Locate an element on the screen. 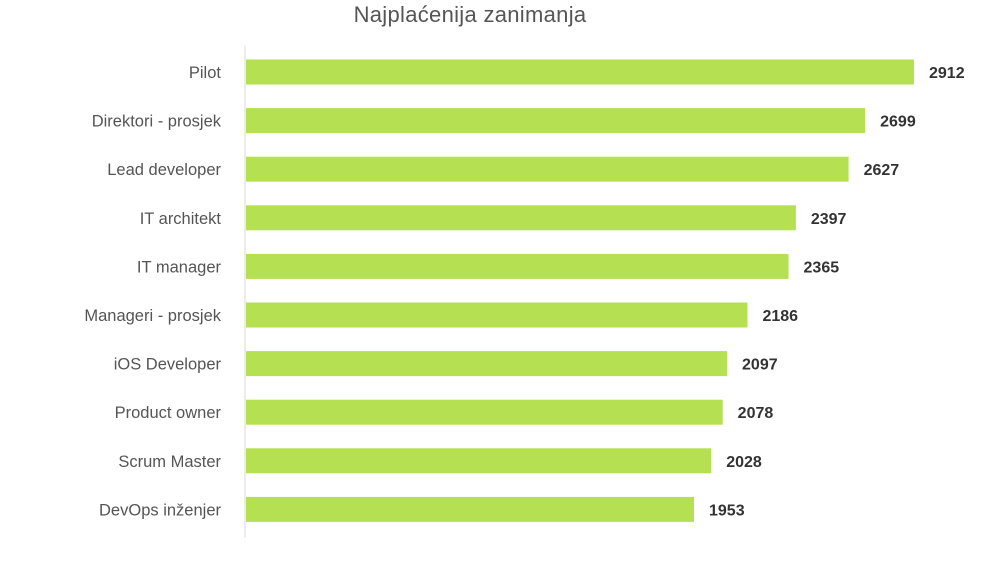 Image resolution: width=1000 pixels, height=566 pixels. value-label: 2627 is located at coordinates (882, 170).